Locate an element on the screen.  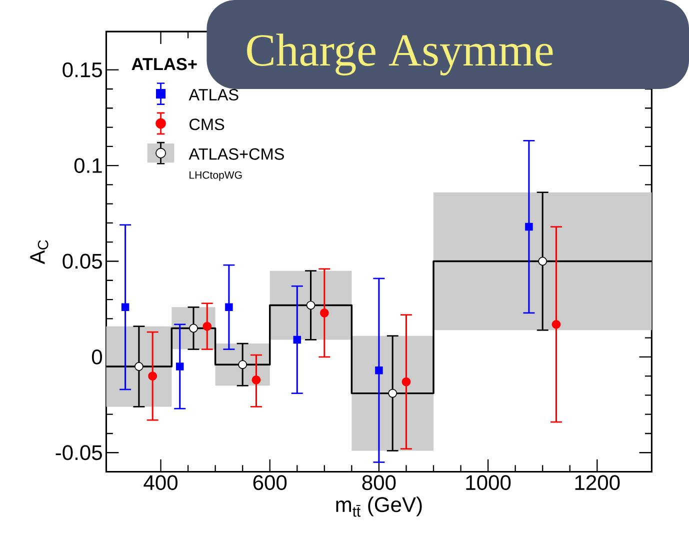
x-tick-label: 800 is located at coordinates (379, 482).